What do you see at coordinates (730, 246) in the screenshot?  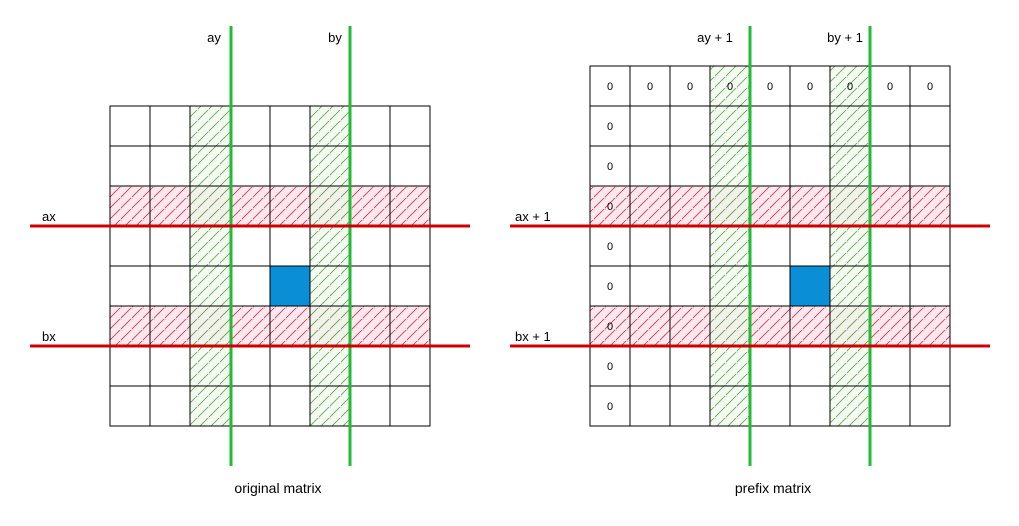 I see `prefix-col-band-ay1-hatch` at bounding box center [730, 246].